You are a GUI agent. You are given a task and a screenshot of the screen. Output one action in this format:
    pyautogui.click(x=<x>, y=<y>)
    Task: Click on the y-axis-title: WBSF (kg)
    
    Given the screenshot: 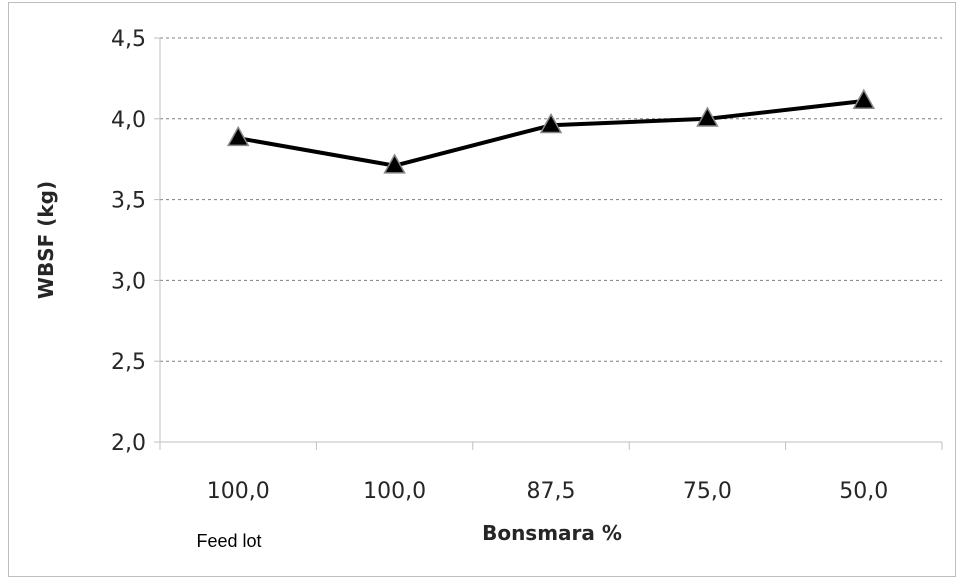 What is the action you would take?
    pyautogui.click(x=46, y=240)
    